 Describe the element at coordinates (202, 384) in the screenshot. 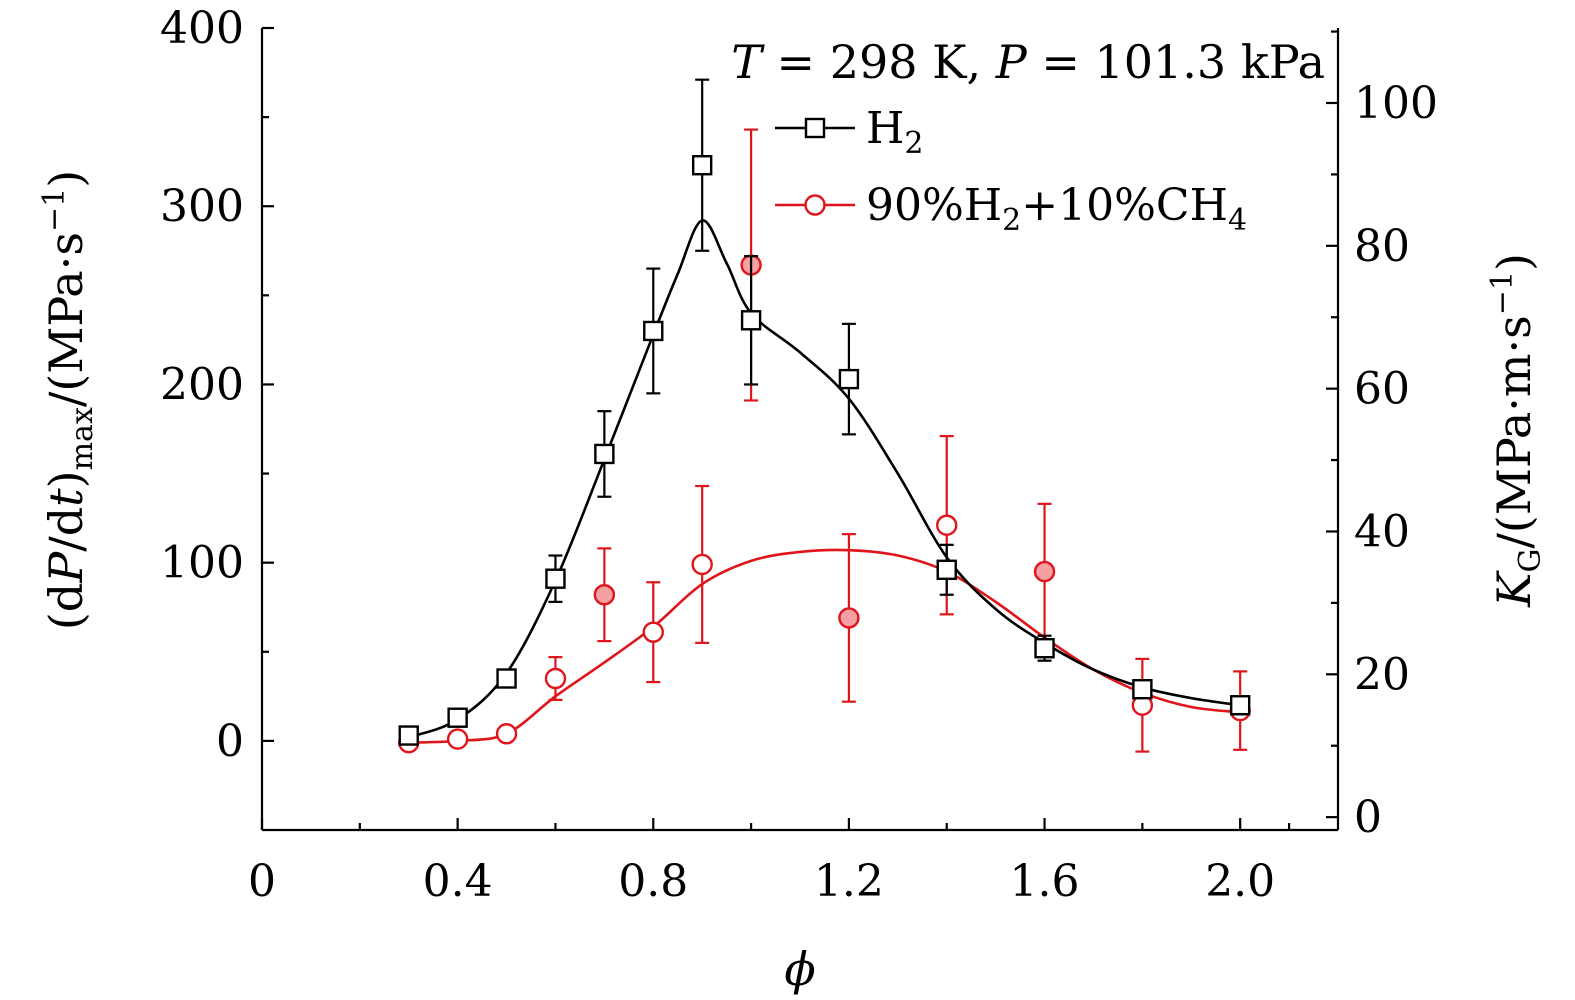

I see `y-tick-label: 200` at that location.